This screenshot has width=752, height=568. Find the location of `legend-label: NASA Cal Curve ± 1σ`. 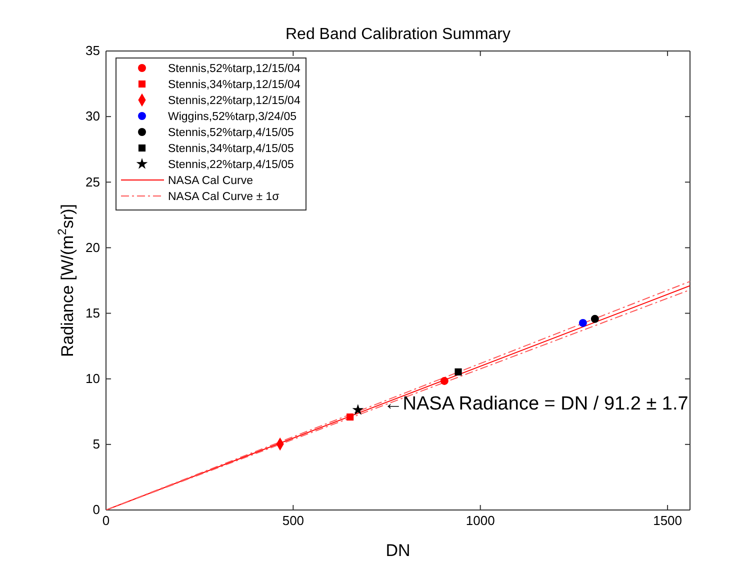

legend-label: NASA Cal Curve ± 1σ is located at coordinates (224, 197).